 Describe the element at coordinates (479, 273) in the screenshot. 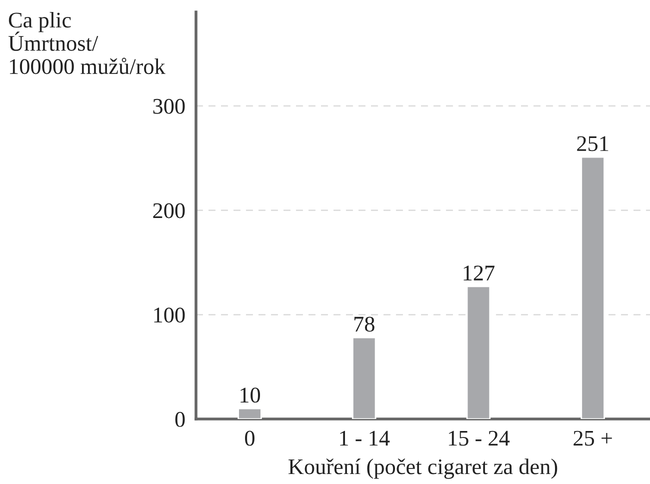

I see `data-label: 127` at that location.